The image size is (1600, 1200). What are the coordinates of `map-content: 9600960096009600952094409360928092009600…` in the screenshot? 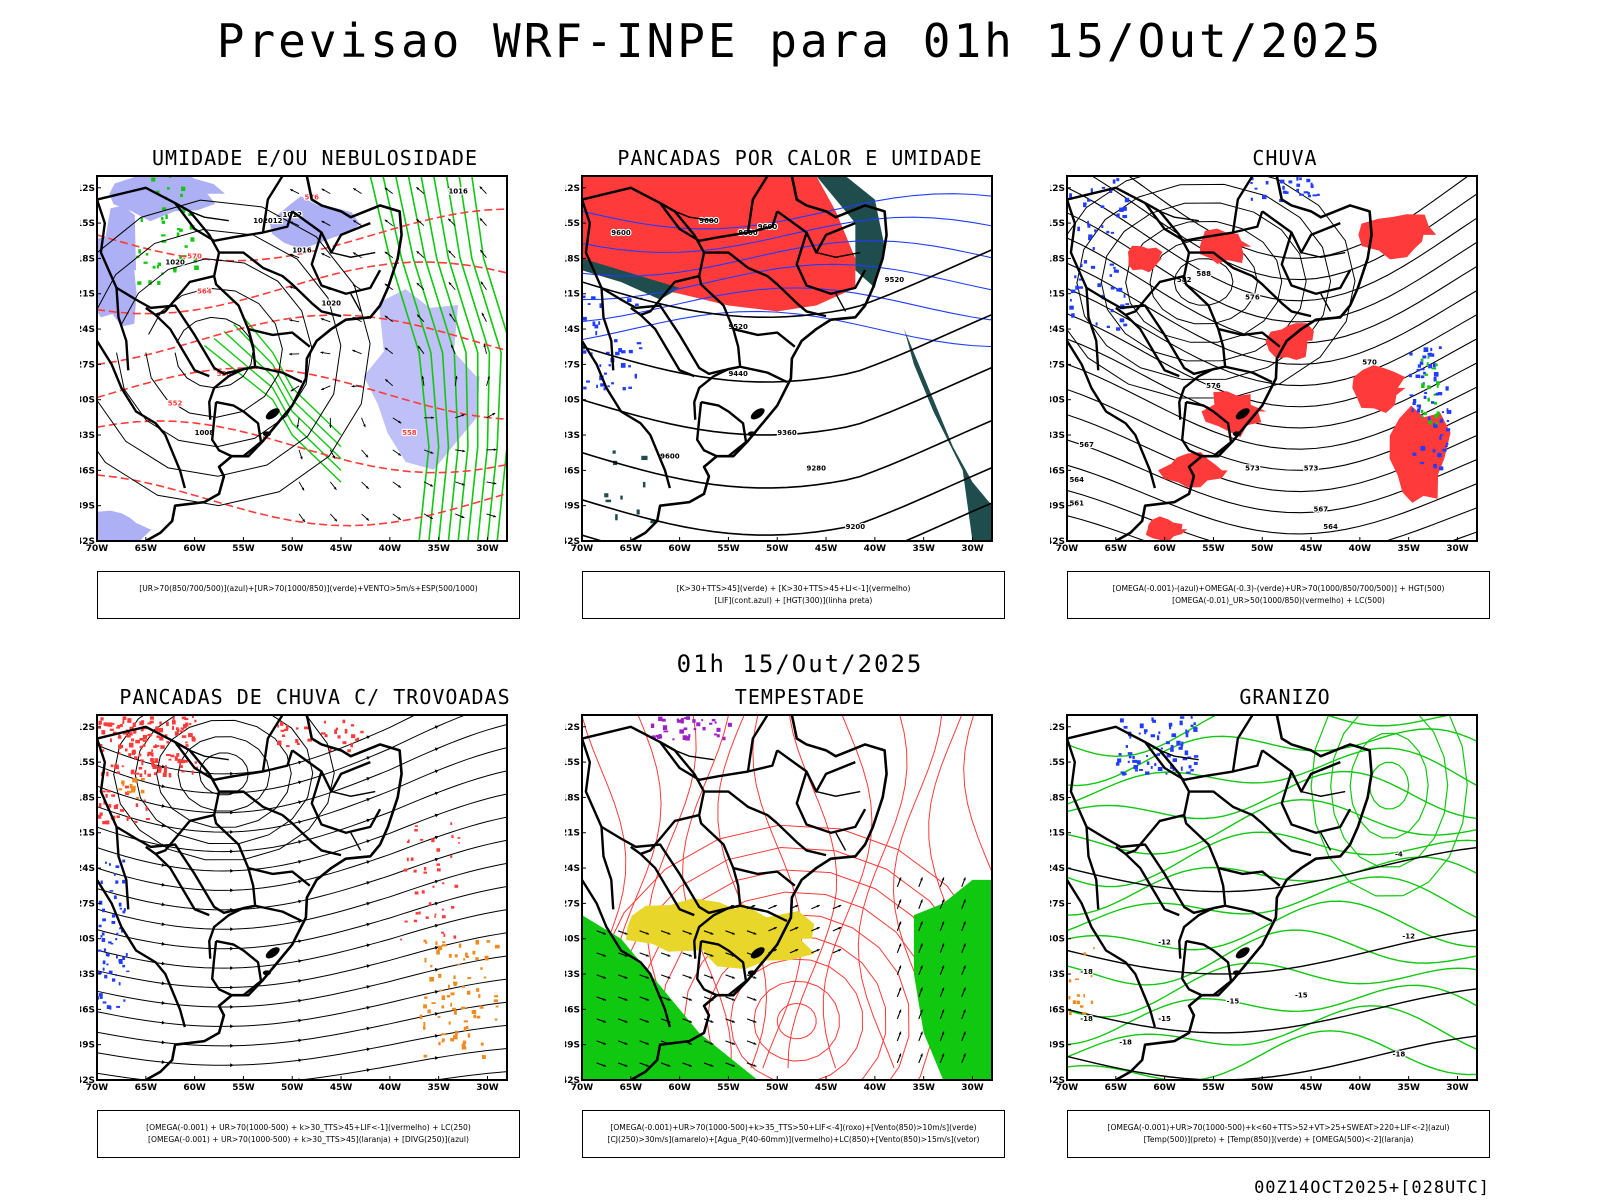 It's located at (787, 358).